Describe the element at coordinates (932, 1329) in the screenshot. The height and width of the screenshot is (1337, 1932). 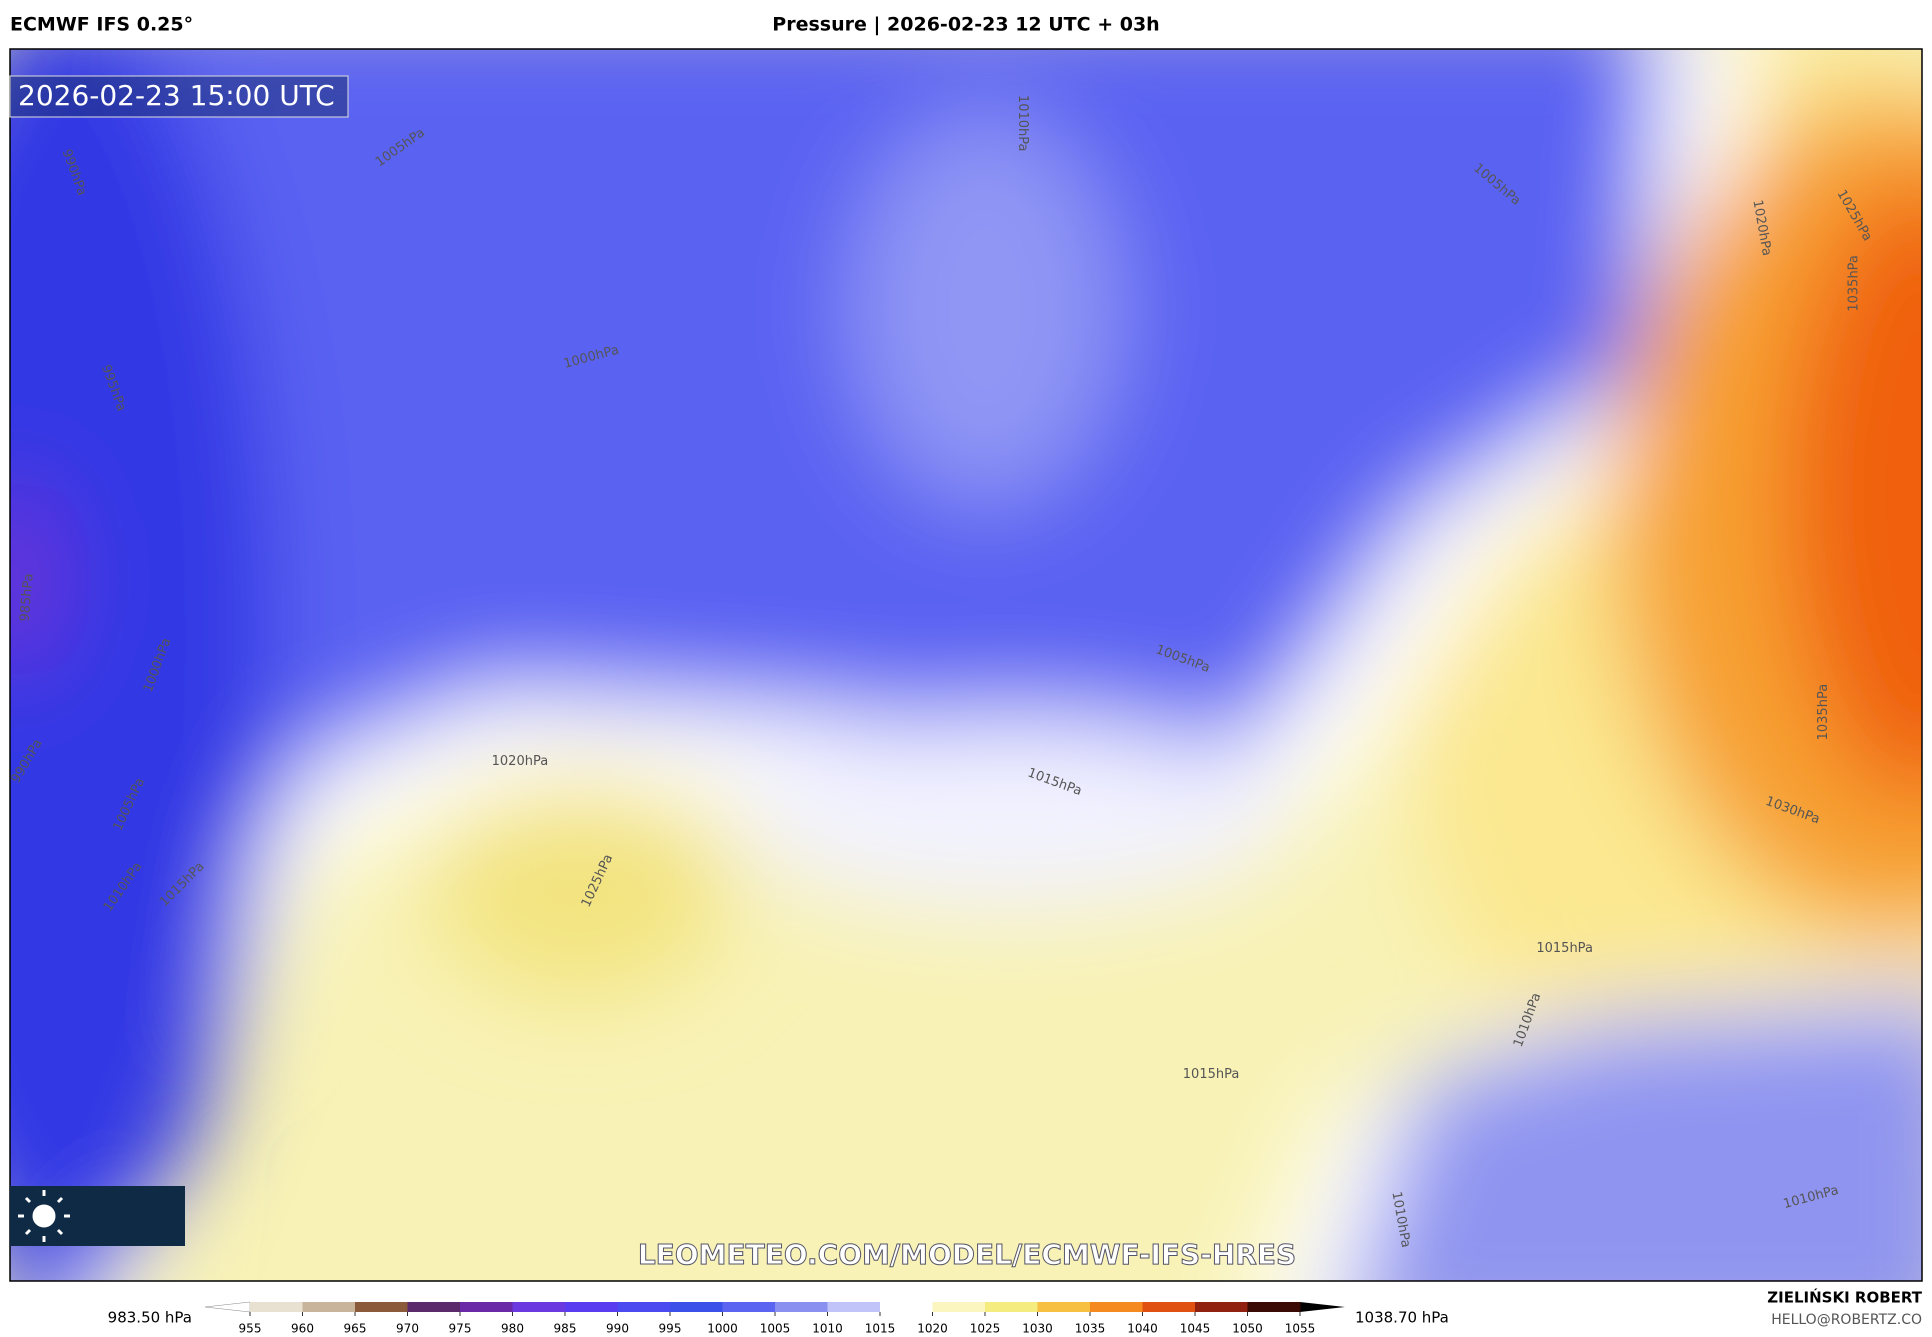
I see `colorbar-tick-label: 1020` at that location.